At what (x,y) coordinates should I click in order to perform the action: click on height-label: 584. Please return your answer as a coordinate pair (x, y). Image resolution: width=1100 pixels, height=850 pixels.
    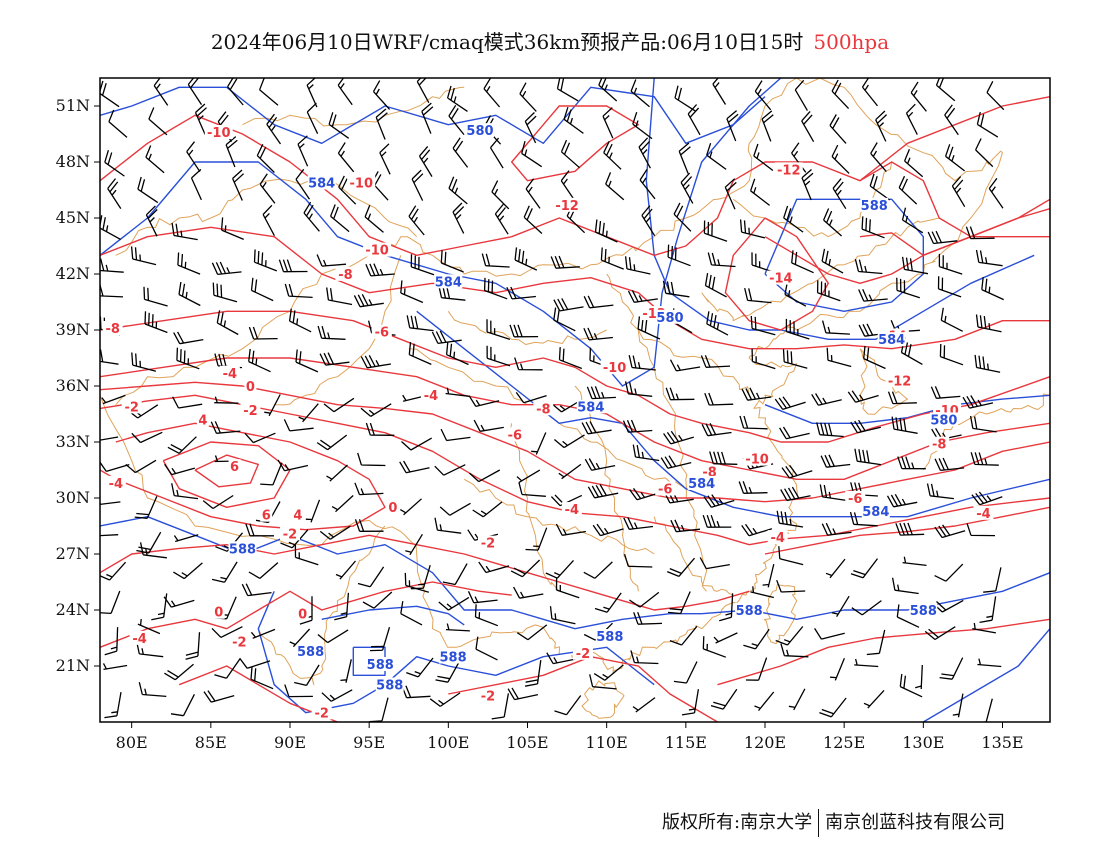
    Looking at the image, I should click on (891, 340).